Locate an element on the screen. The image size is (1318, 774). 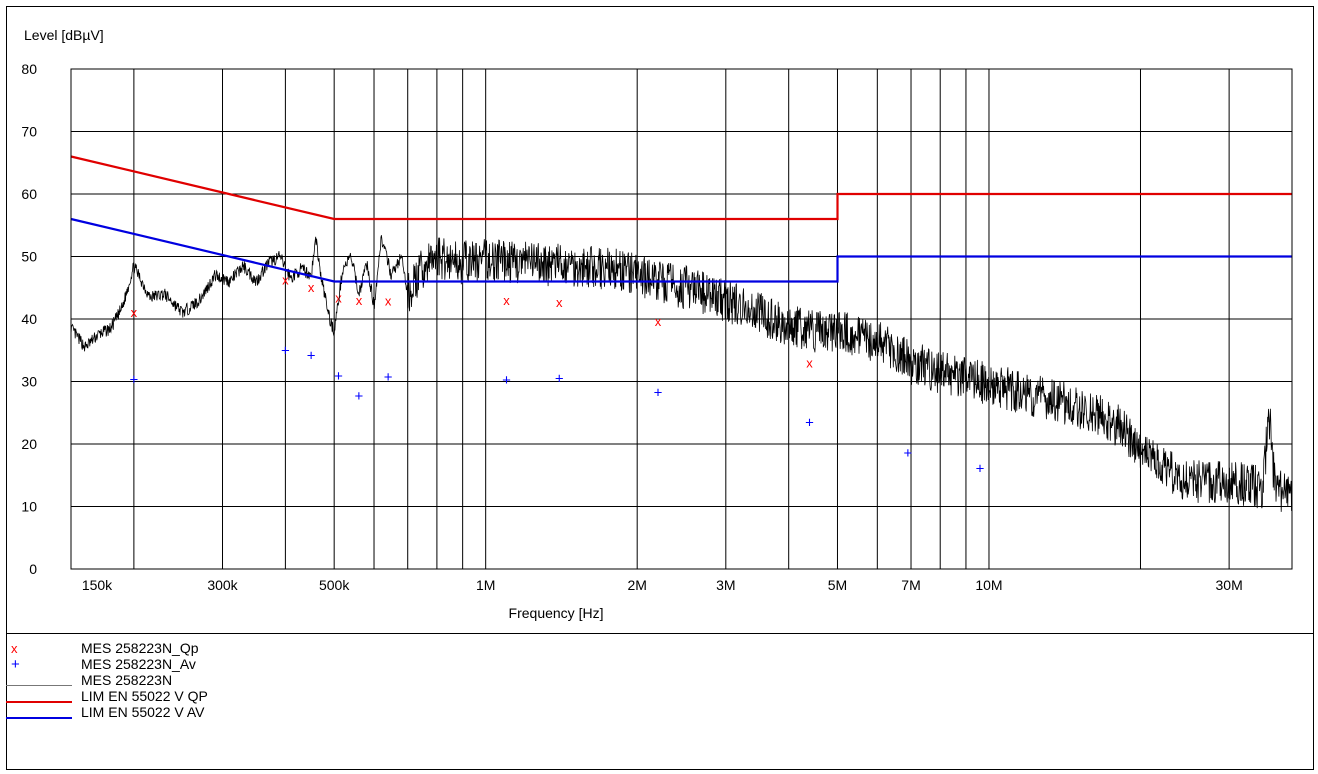
legend-symbol: + is located at coordinates (15, 664).